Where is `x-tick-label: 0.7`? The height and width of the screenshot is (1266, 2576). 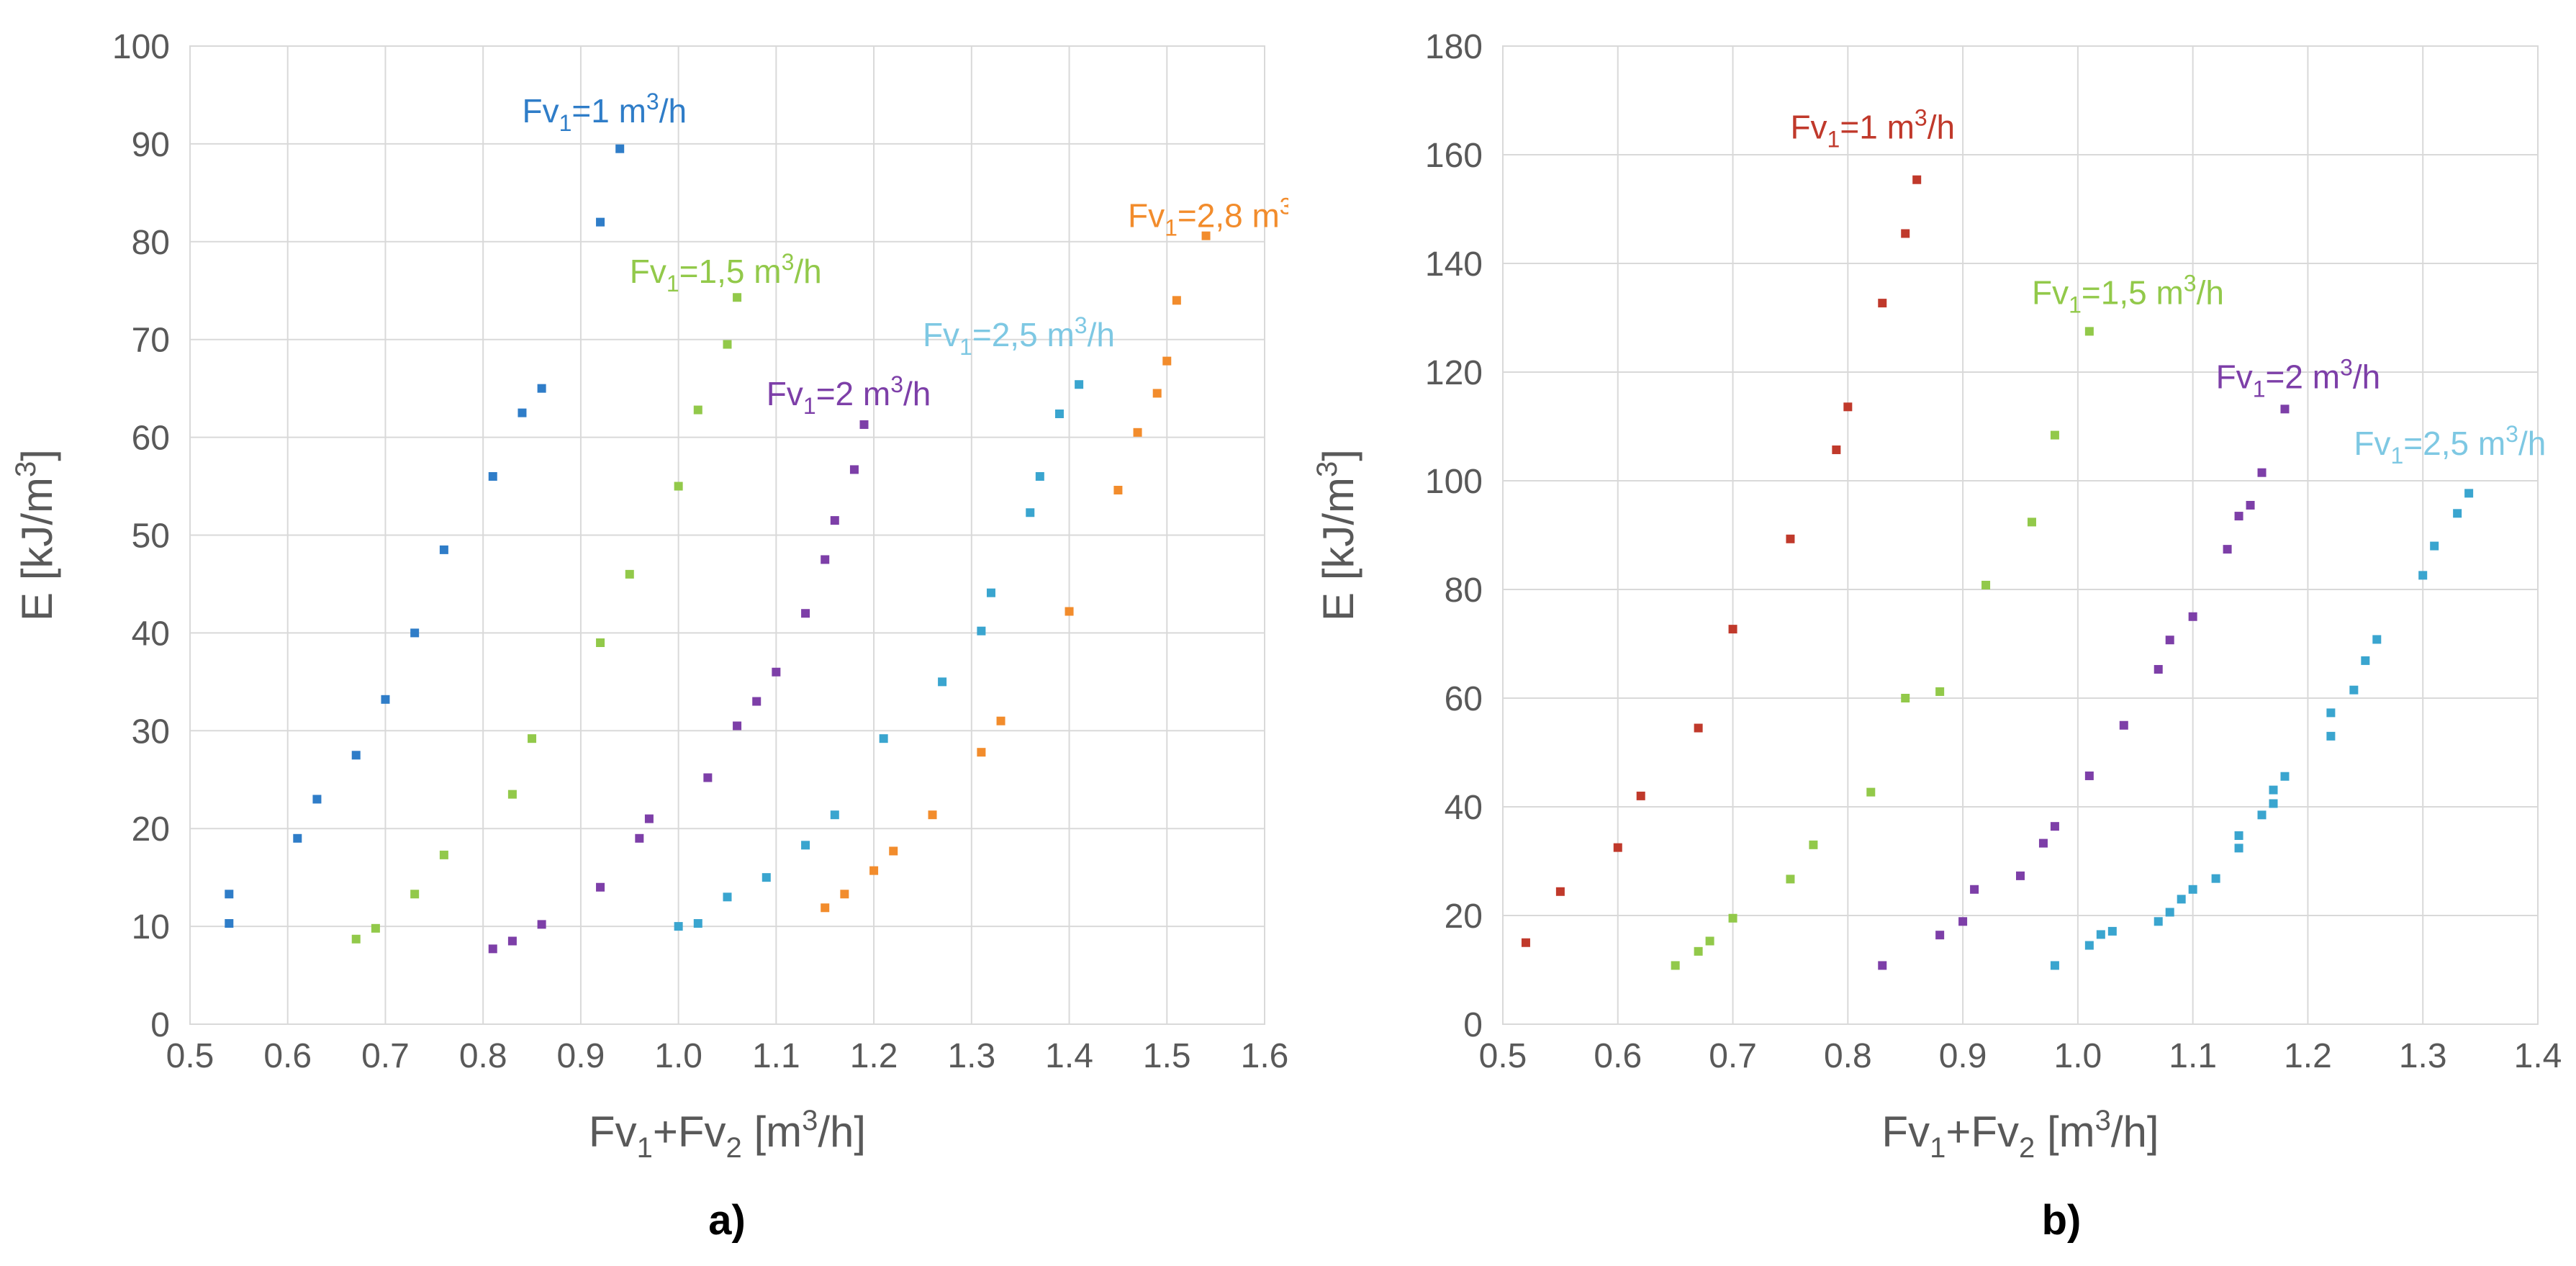 x-tick-label: 0.7 is located at coordinates (385, 1056).